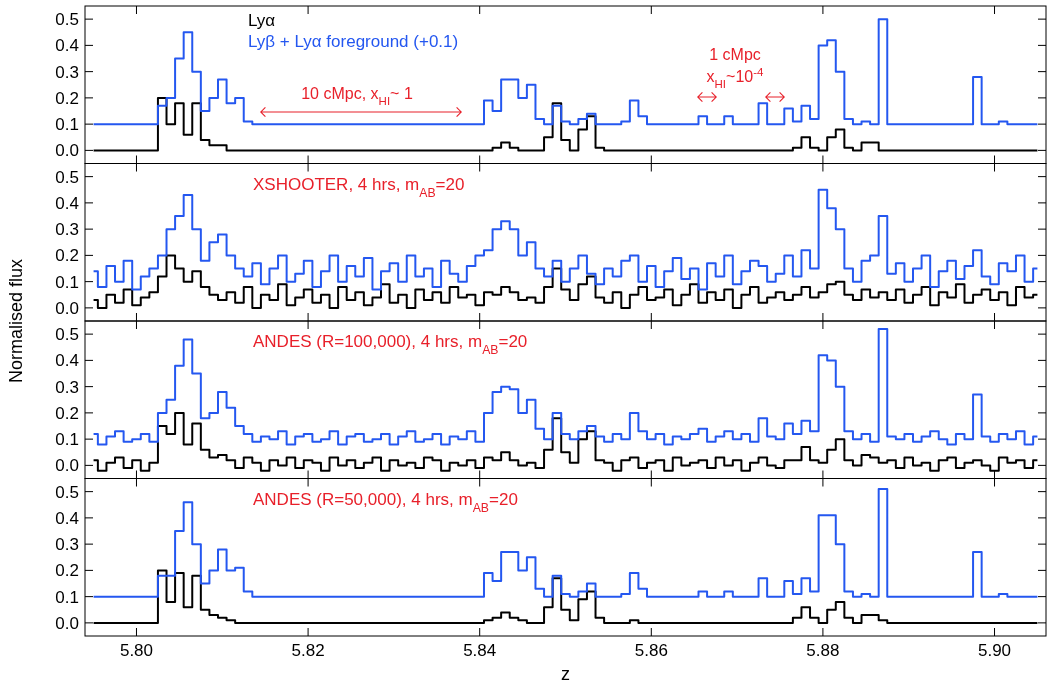 Image resolution: width=1048 pixels, height=687 pixels. Describe the element at coordinates (359, 187) in the screenshot. I see `annotation: XSHOOTER, 4 hrs, m$_{AB}$=20` at that location.